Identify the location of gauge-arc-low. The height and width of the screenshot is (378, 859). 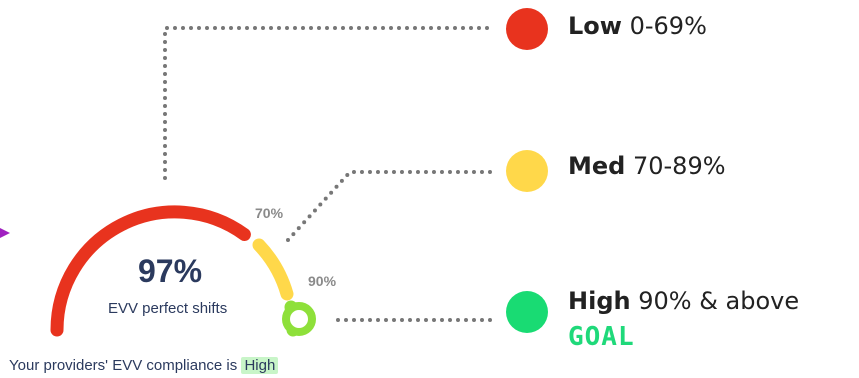
(150, 271).